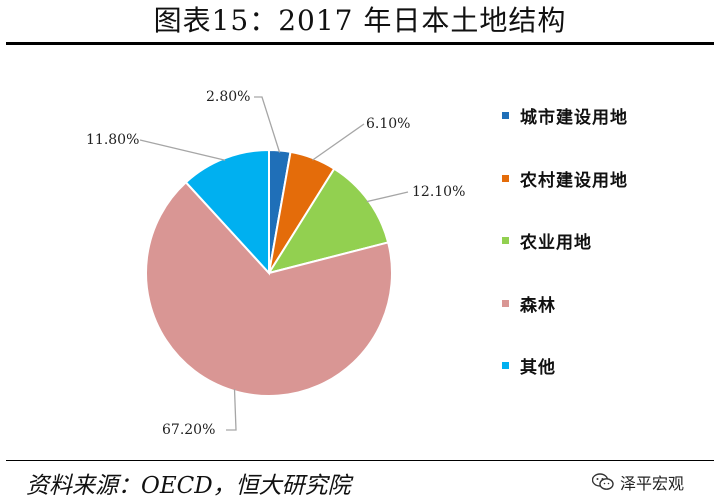  What do you see at coordinates (602, 240) in the screenshot?
I see `legend-item-3: 农业用地` at bounding box center [602, 240].